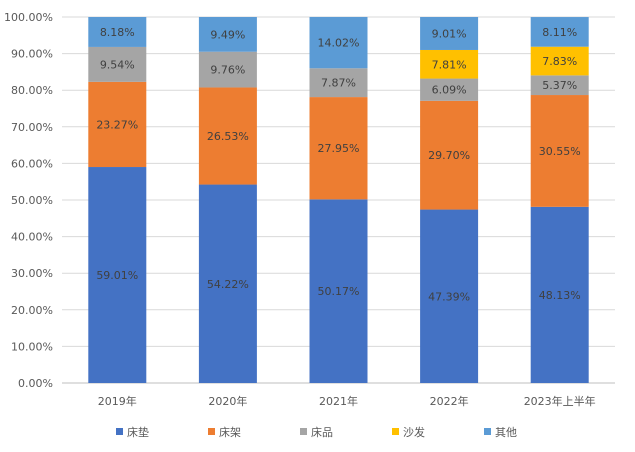 The width and height of the screenshot is (635, 452). Describe the element at coordinates (32, 346) in the screenshot. I see `y-tick-label: 10.00%` at that location.